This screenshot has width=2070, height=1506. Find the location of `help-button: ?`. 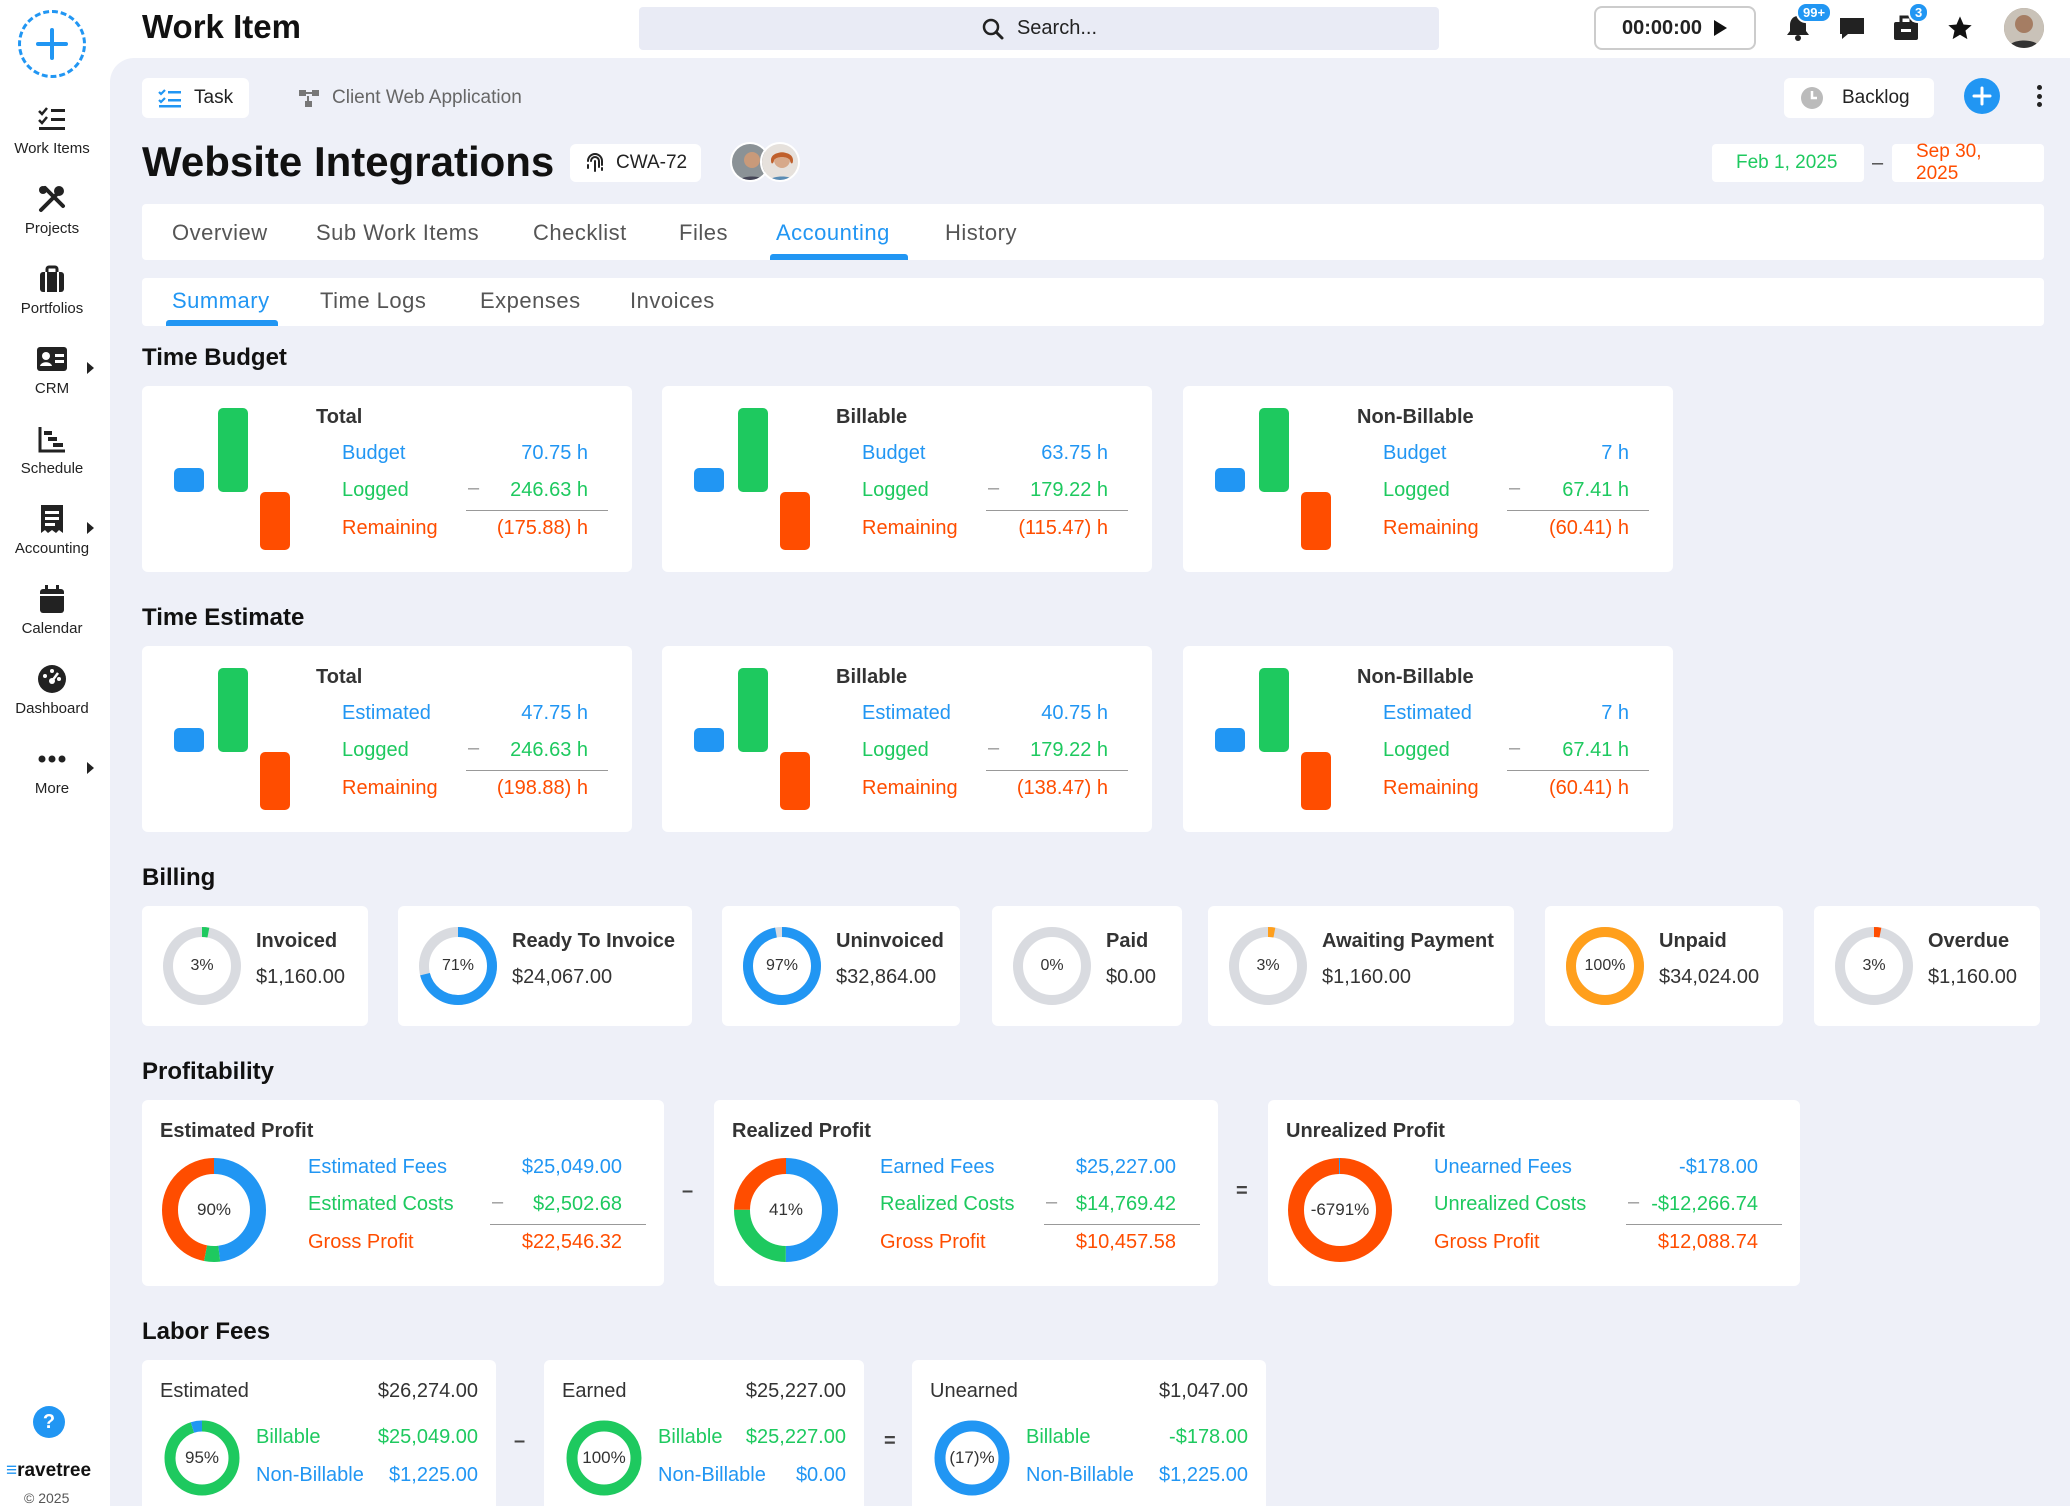

help-button: ? is located at coordinates (49, 1422).